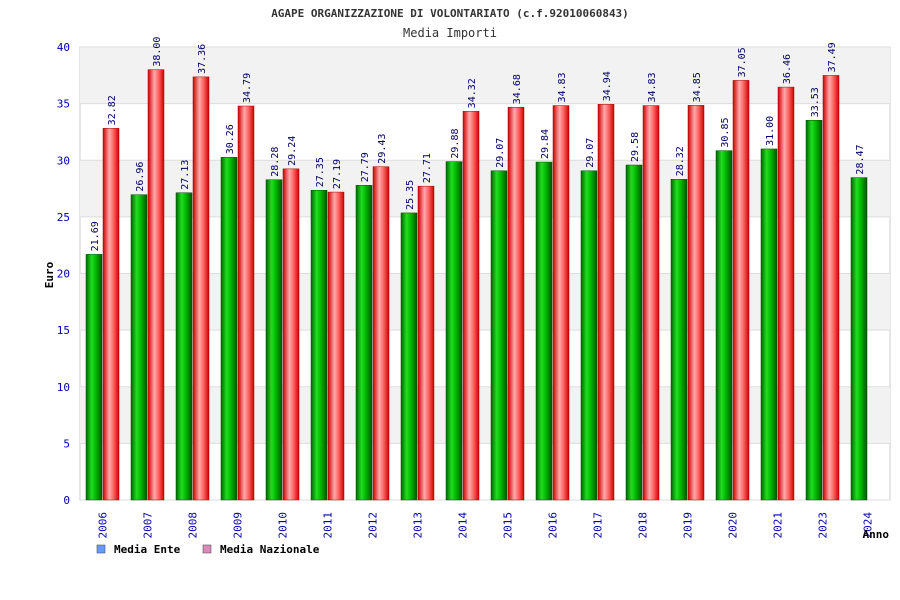  I want to click on data-label: 33.53, so click(815, 102).